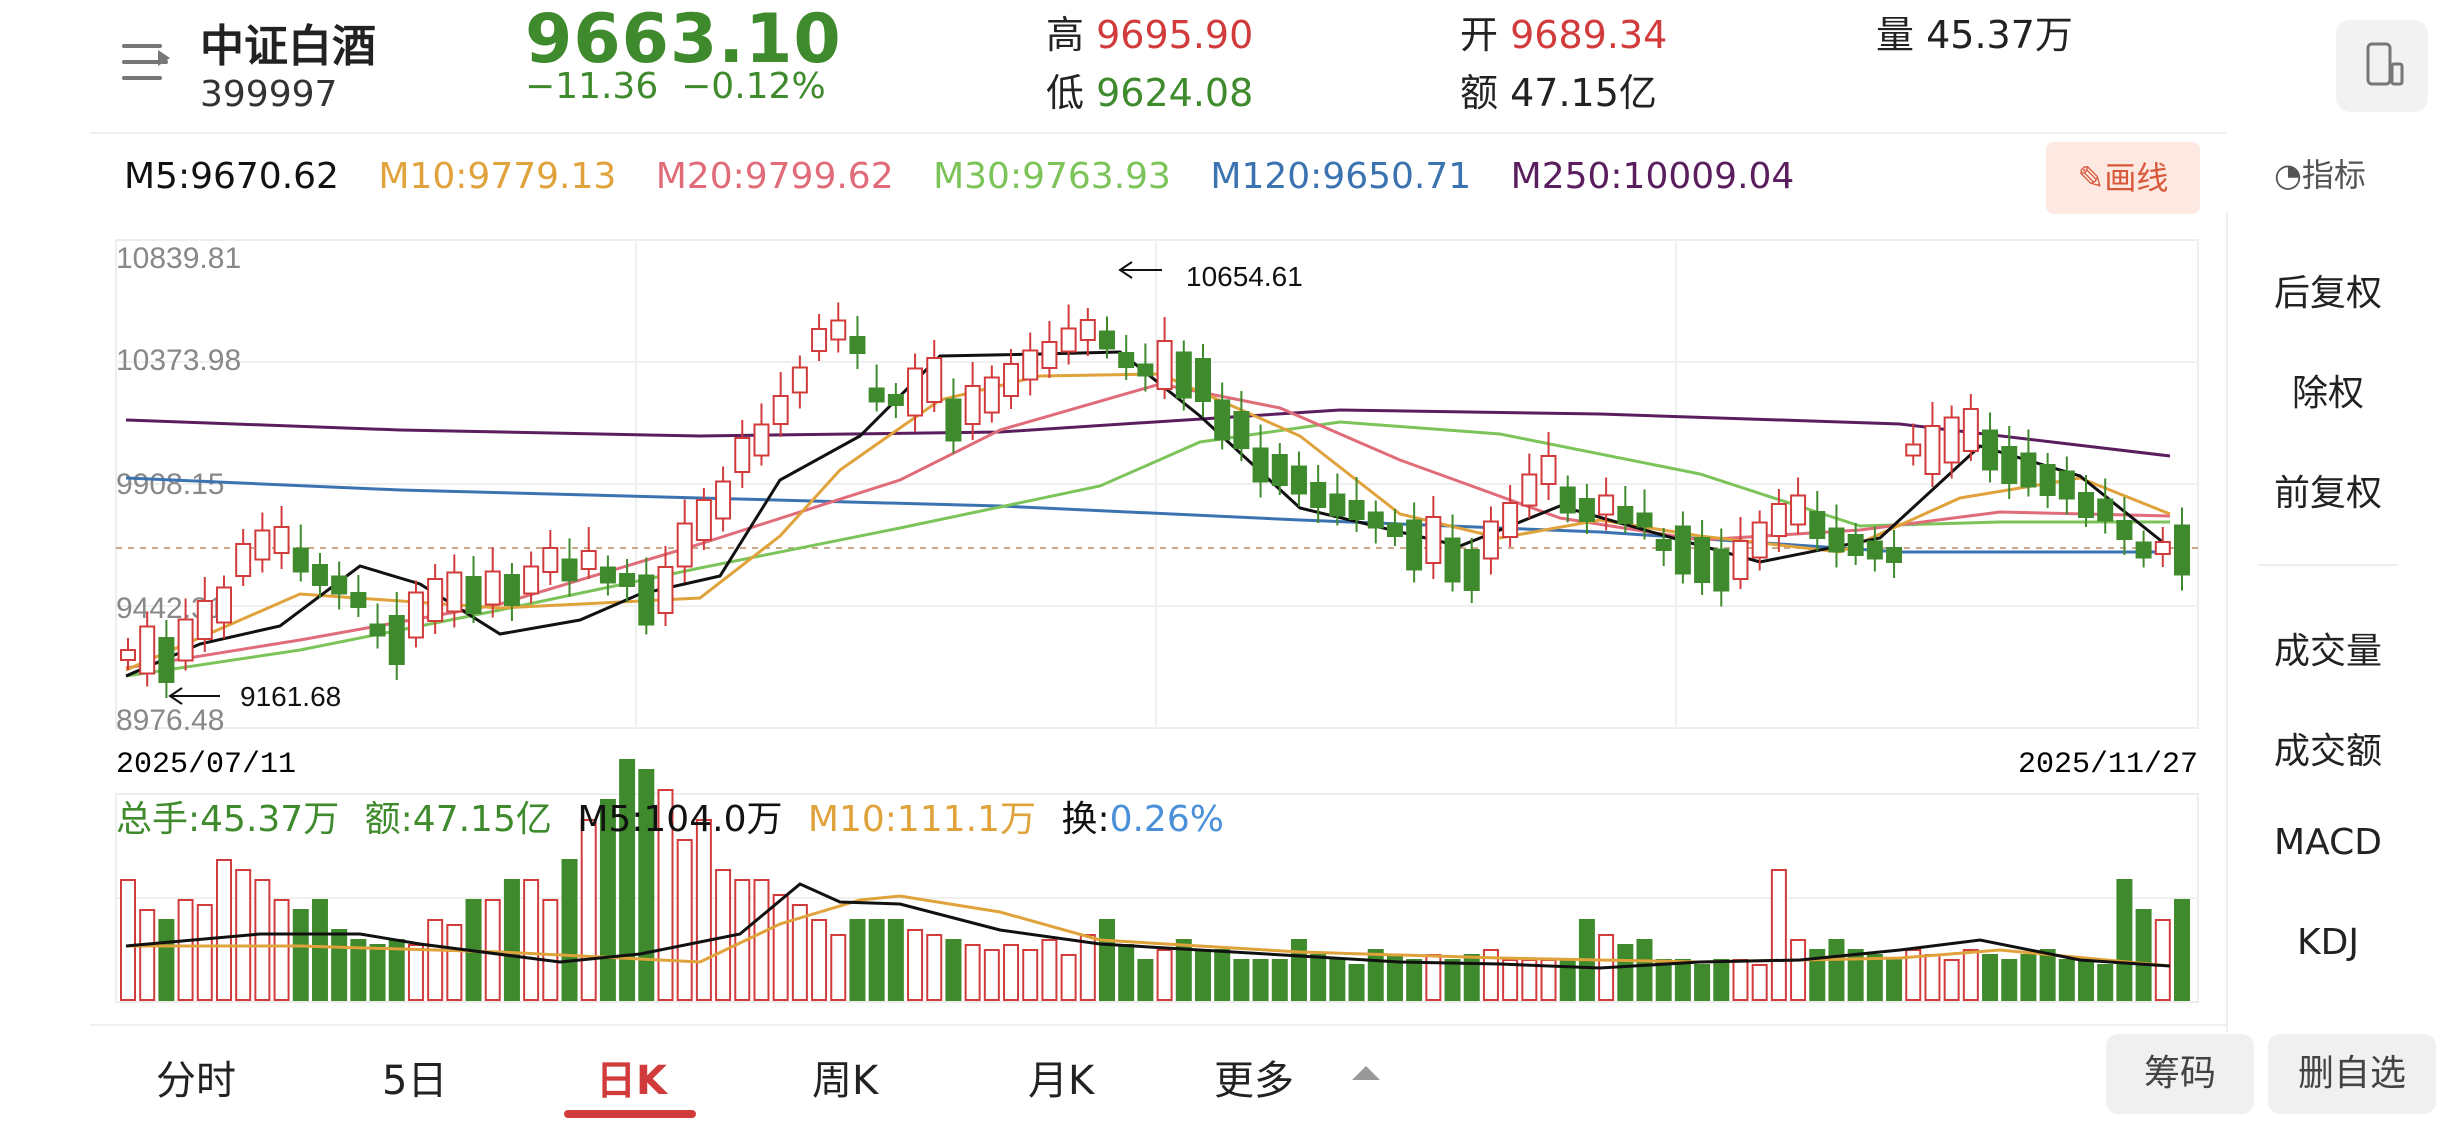 Image resolution: width=2442 pixels, height=1122 pixels. What do you see at coordinates (1895, 35) in the screenshot?
I see `volume-label: 量` at bounding box center [1895, 35].